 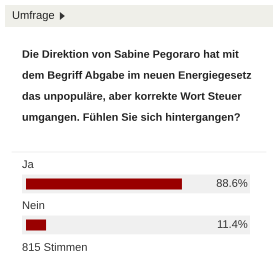 What do you see at coordinates (232, 183) in the screenshot?
I see `data-label: 88.6%` at bounding box center [232, 183].